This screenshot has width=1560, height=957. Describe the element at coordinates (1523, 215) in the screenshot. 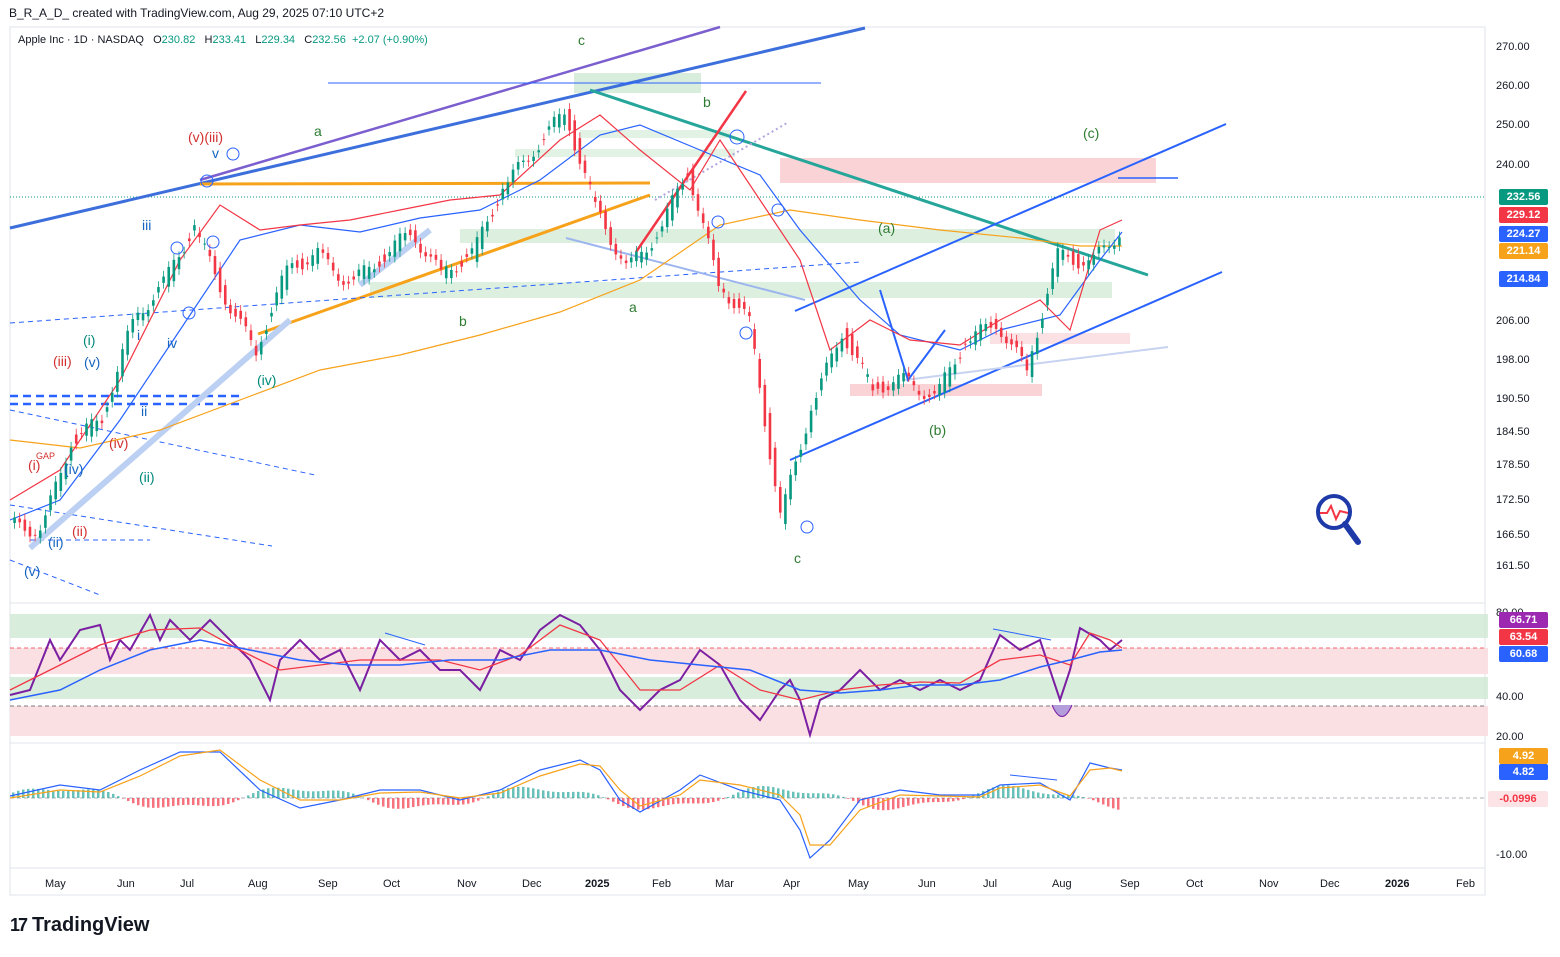

I see `tag-ma20: 229.12` at that location.